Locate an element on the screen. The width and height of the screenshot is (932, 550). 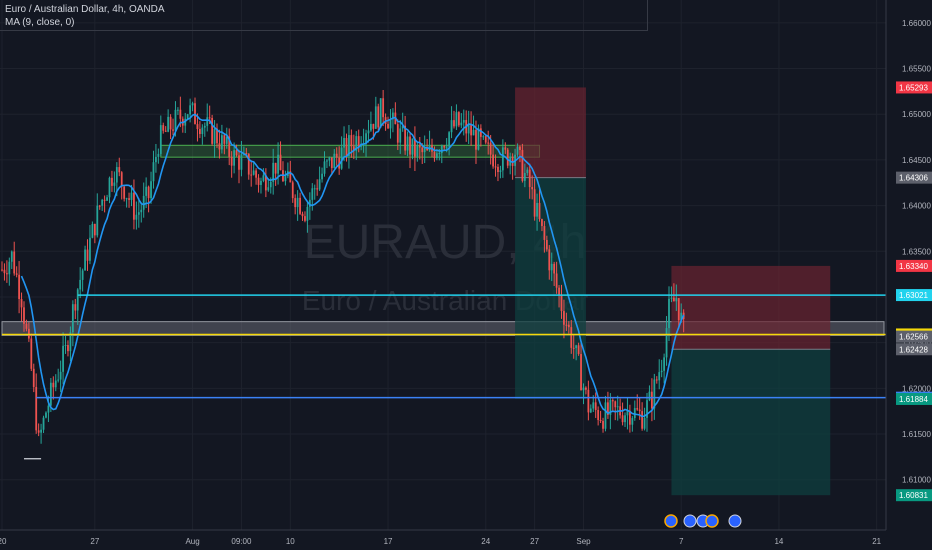
short-position-1-stop-area is located at coordinates (550, 132).